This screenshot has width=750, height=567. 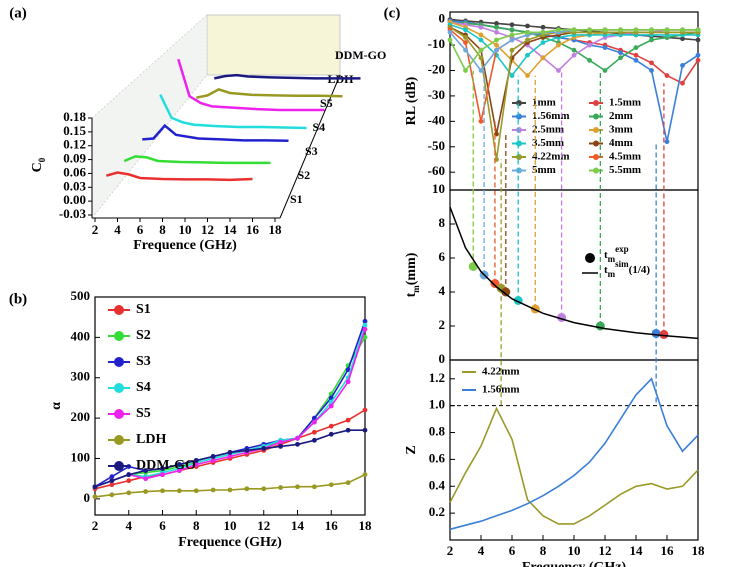 I want to click on y-tick-label: 0.18, so click(x=74, y=116).